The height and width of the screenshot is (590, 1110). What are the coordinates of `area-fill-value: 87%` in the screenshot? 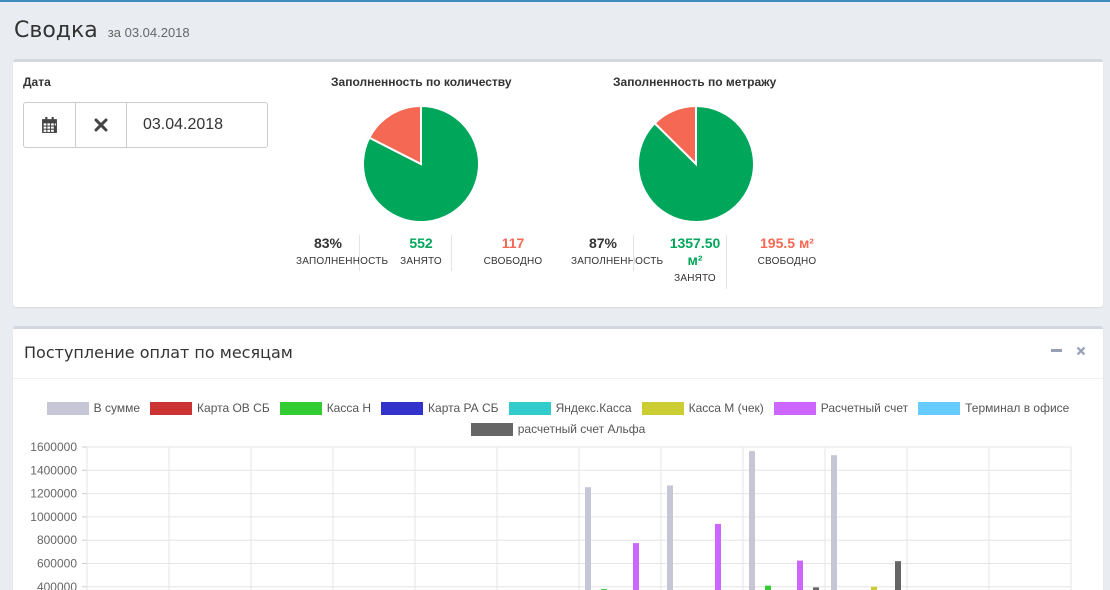 It's located at (603, 243).